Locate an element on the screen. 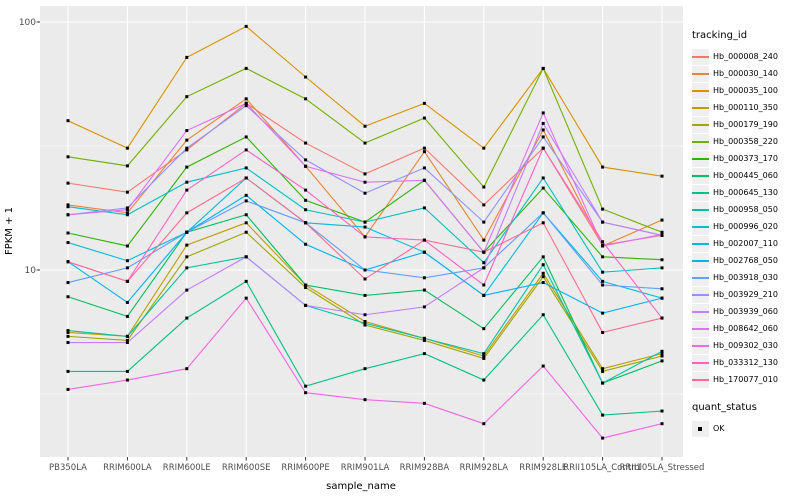  legend-item-label: Hb_000996_020 is located at coordinates (745, 226).